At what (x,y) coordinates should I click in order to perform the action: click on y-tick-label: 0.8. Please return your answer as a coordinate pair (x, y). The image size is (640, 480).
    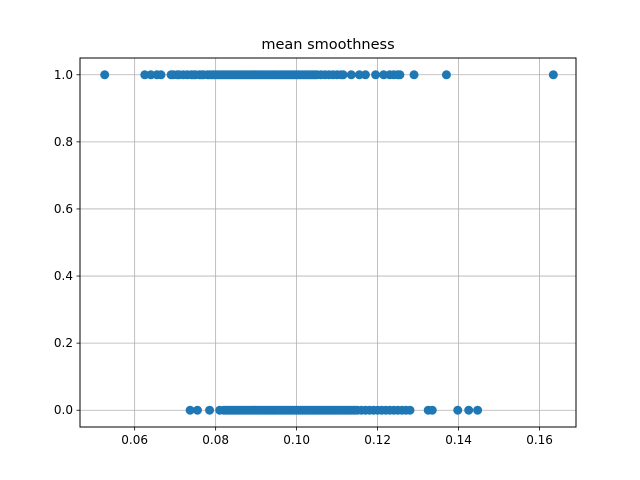
    Looking at the image, I should click on (63, 142).